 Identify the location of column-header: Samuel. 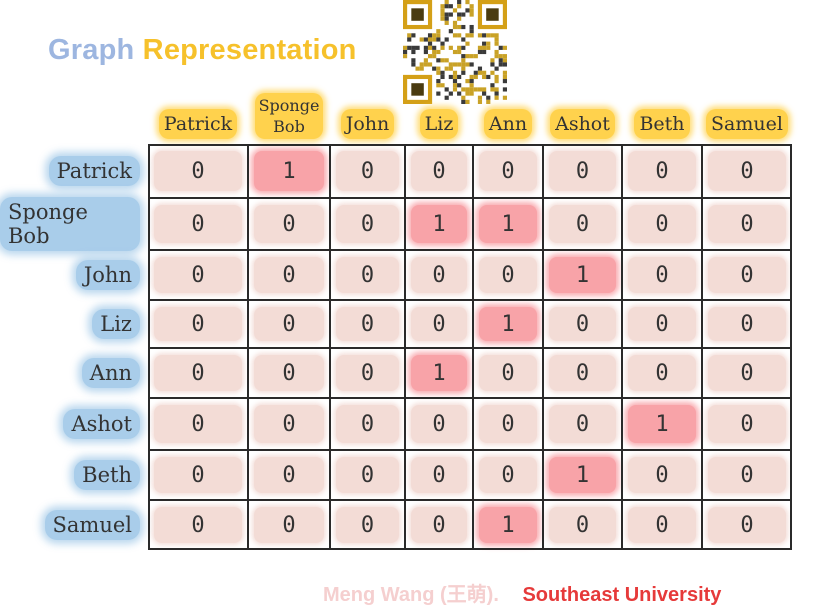
(747, 124).